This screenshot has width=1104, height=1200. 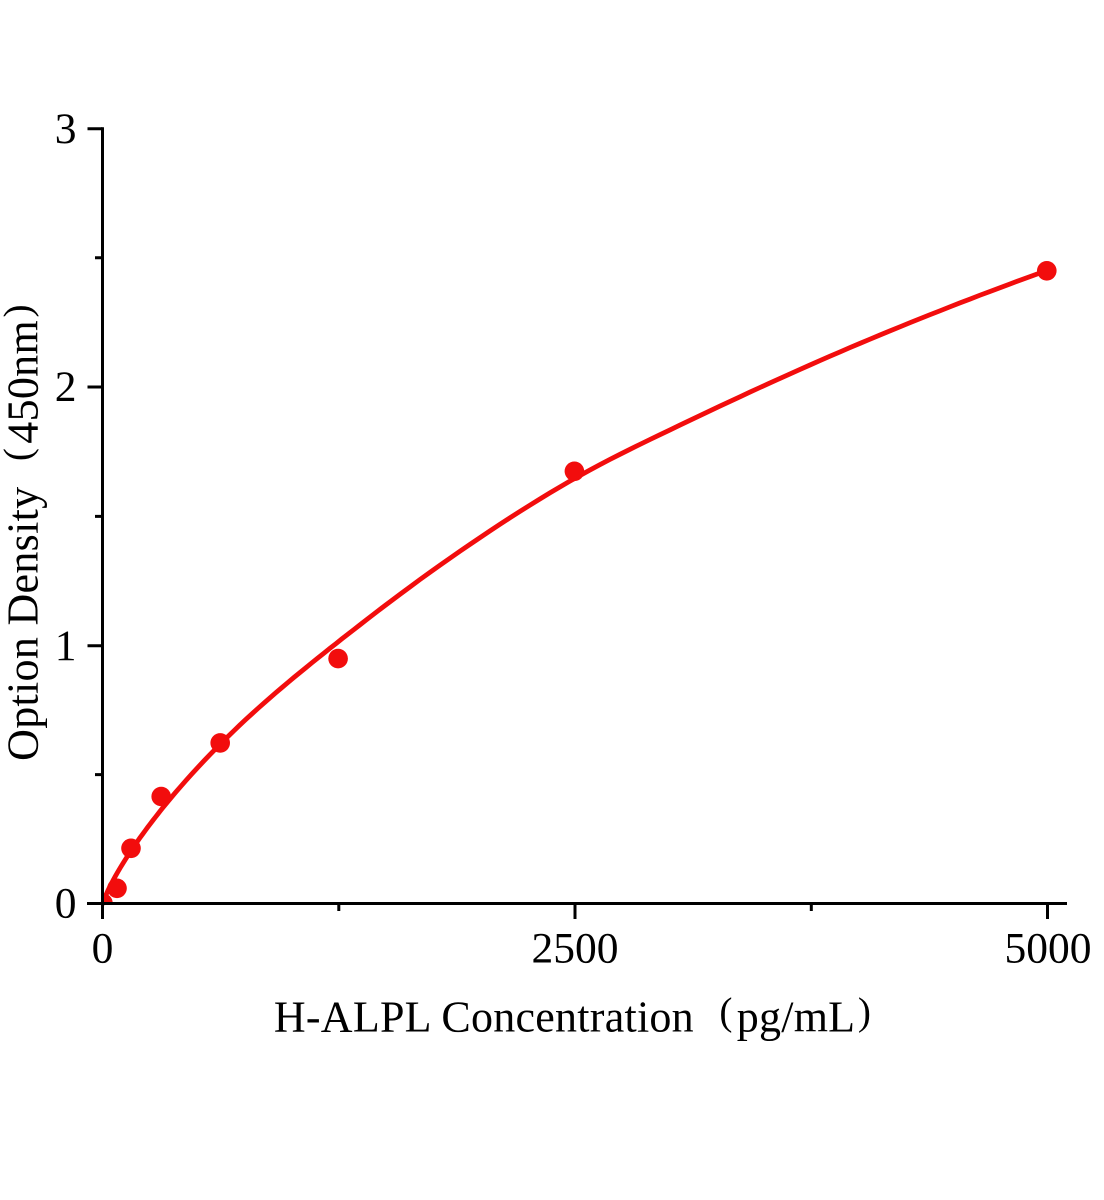 I want to click on svg-text:H-ALPL Concentration(pg/mL): H-ALPL Concentration (pg/mL), so click(x=572, y=1016).